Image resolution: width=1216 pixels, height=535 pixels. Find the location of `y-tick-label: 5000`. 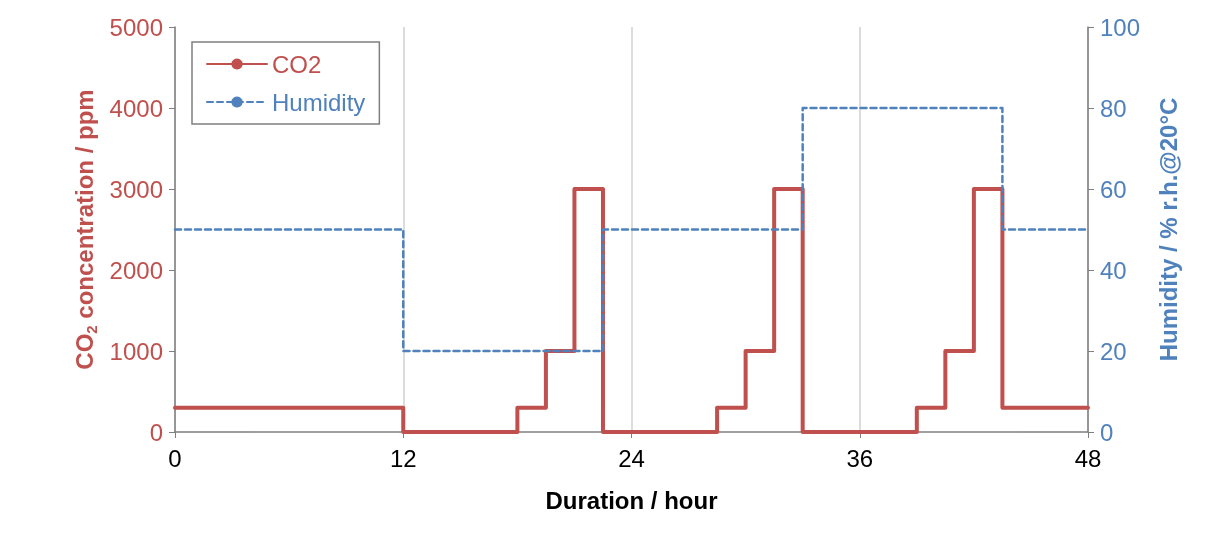

y-tick-label: 5000 is located at coordinates (136, 27).